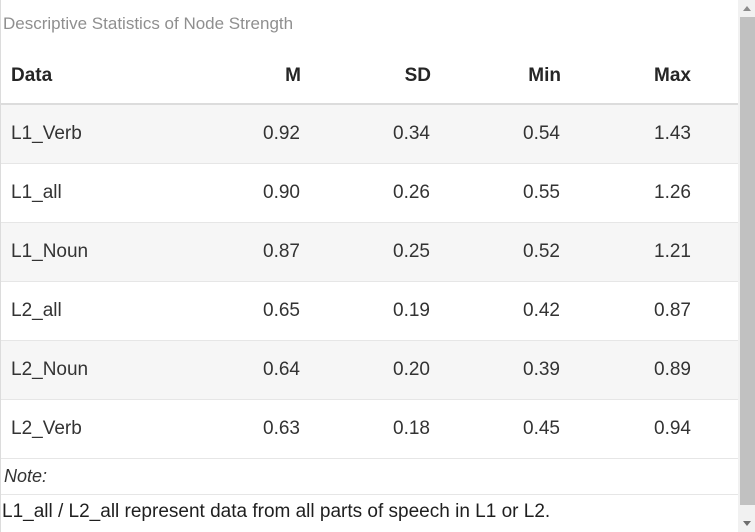 The image size is (755, 532). I want to click on cell-max: 1.43, so click(649, 134).